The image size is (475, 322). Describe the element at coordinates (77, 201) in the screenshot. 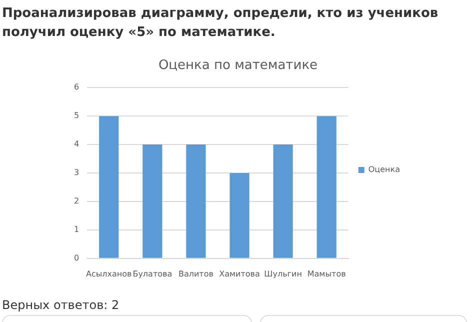

I see `y-tick-label: 2` at that location.